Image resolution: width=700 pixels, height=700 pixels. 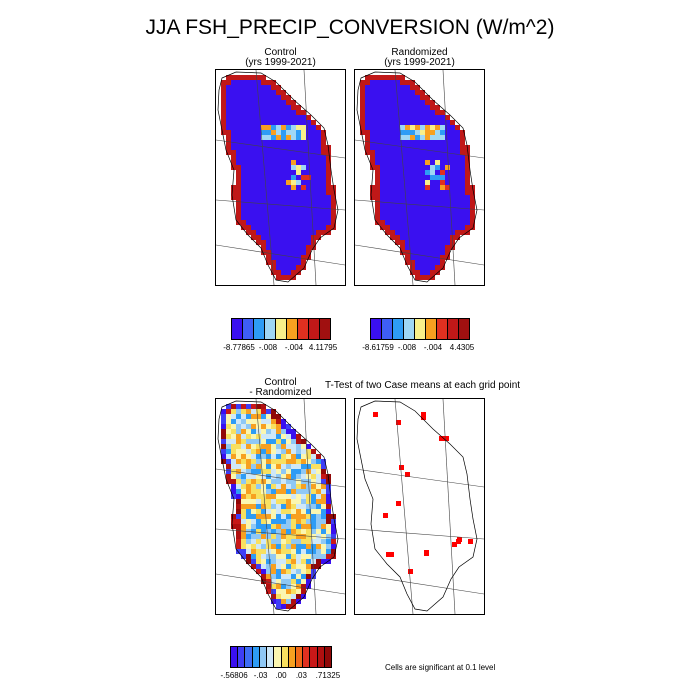 What do you see at coordinates (292, 657) in the screenshot?
I see `diff-colorbar-swatch` at bounding box center [292, 657].